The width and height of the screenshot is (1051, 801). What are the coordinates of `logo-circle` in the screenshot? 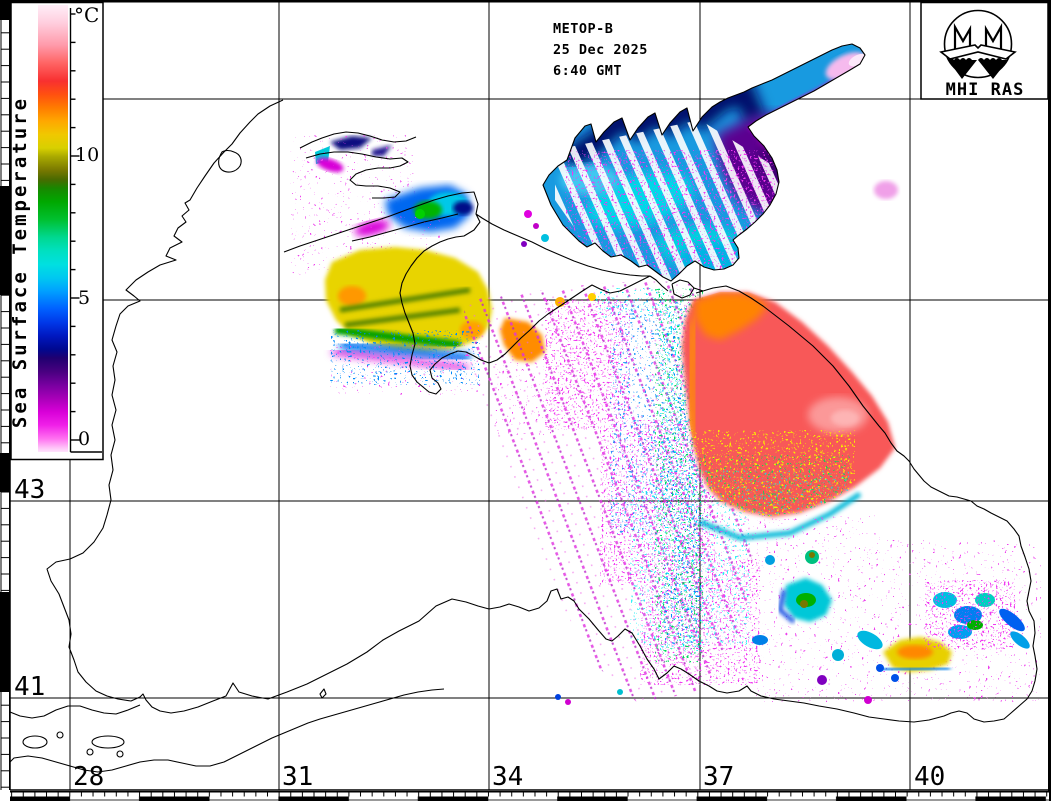 It's located at (978, 44).